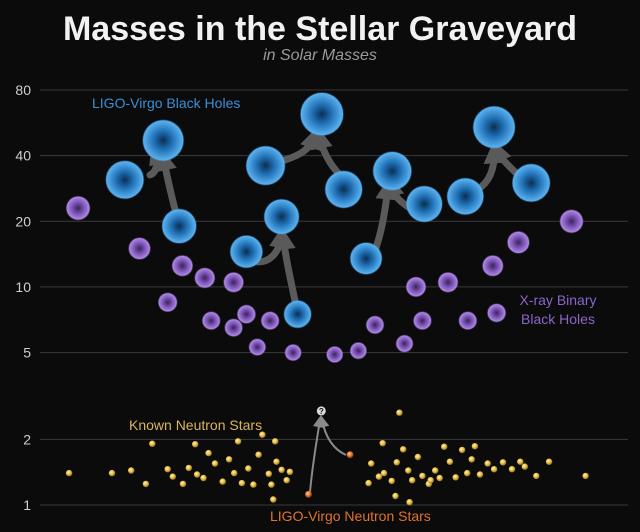 Image resolution: width=640 pixels, height=532 pixels. I want to click on series-label-xray-binary-black-holes: X-ray Binary, so click(557, 300).